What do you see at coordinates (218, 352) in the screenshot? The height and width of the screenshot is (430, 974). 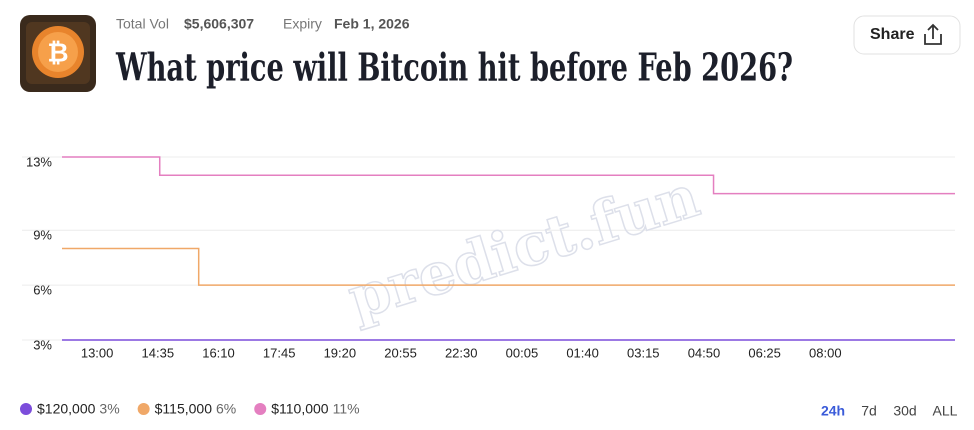 I see `x-tick-label: 16:10` at bounding box center [218, 352].